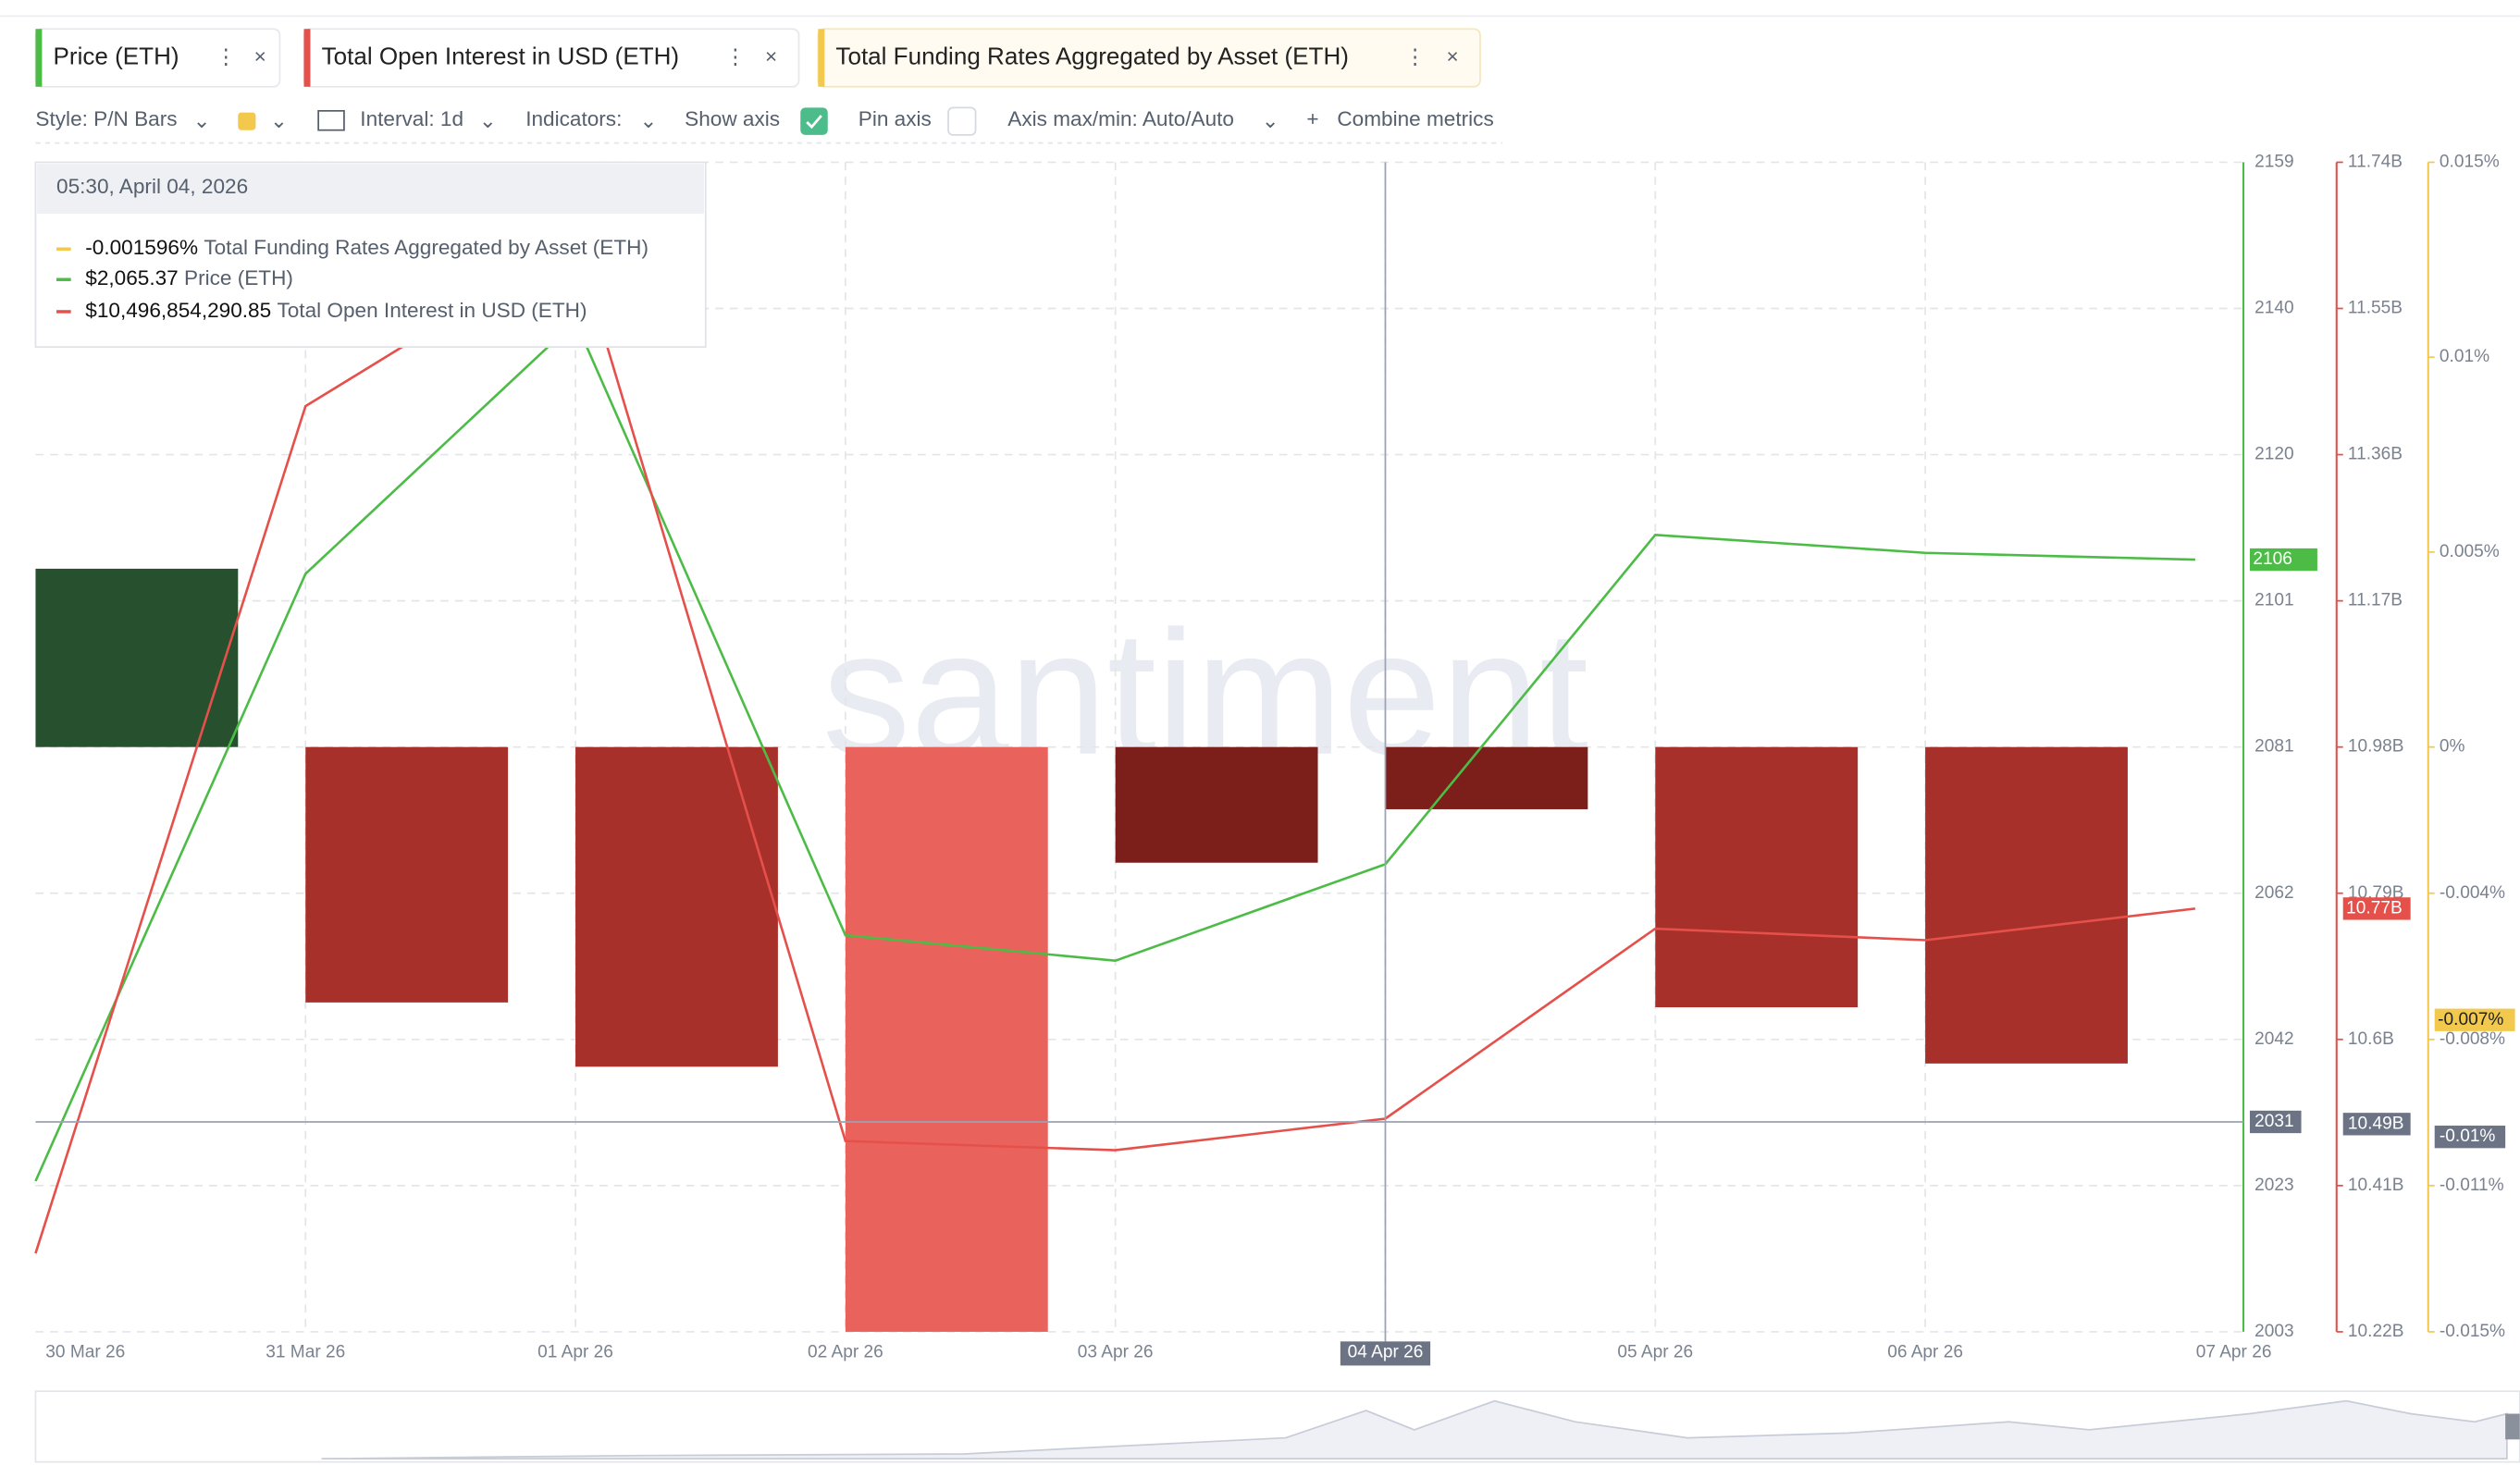  What do you see at coordinates (1312, 118) in the screenshot?
I see `plus-icon: +` at bounding box center [1312, 118].